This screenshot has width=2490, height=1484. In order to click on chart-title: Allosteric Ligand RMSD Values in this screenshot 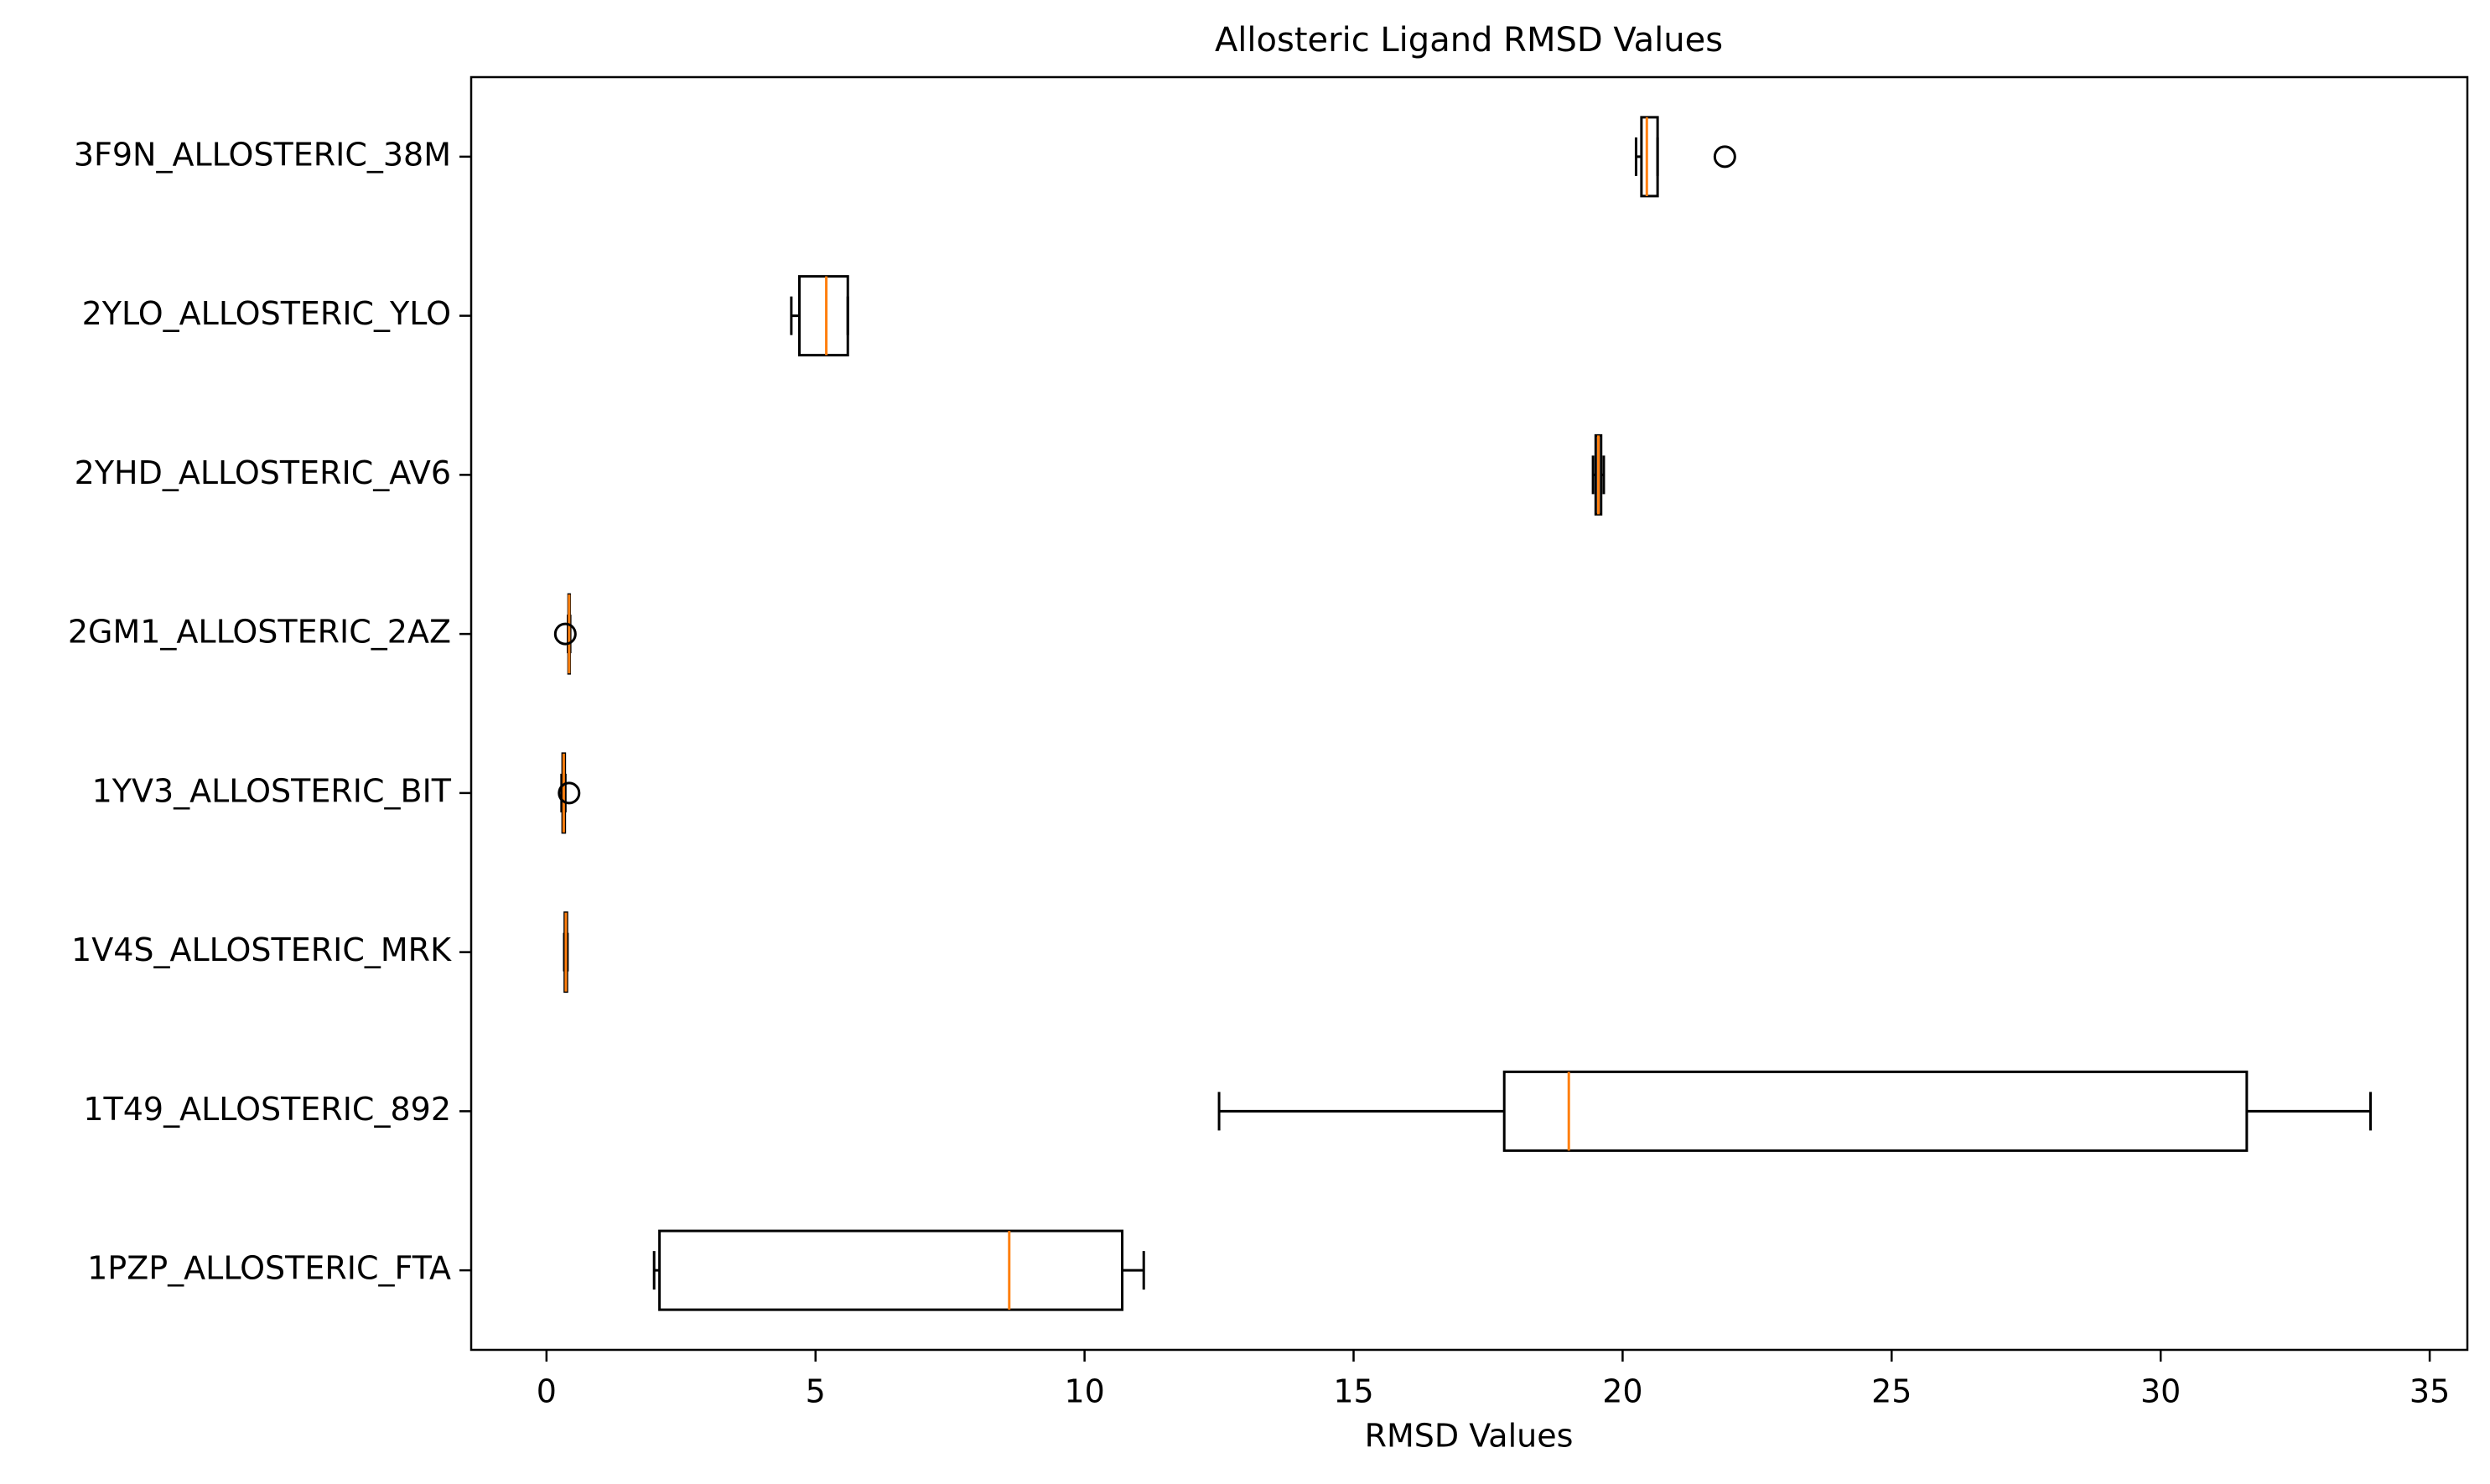, I will do `click(1469, 40)`.